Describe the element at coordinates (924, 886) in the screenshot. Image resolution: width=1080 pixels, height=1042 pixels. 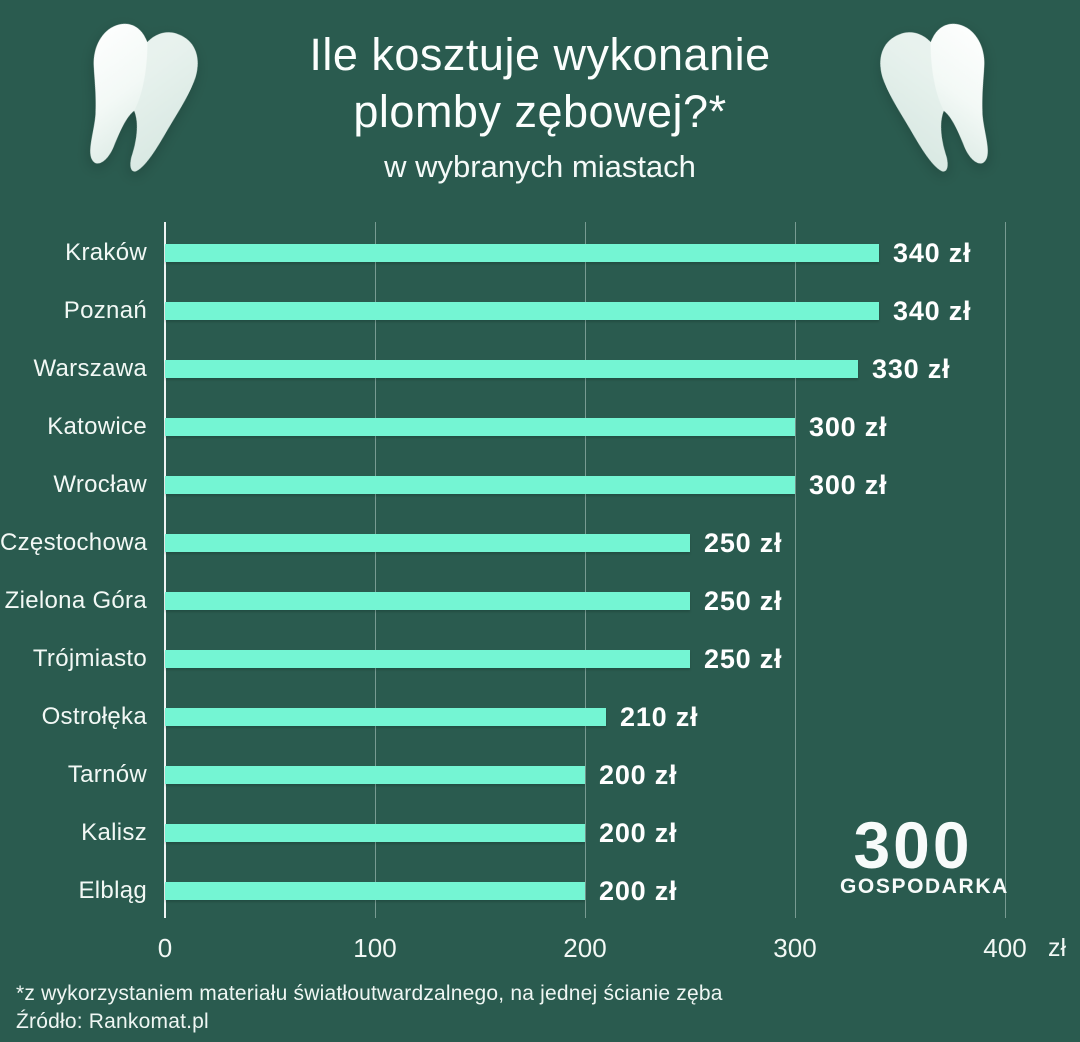
I see `logo-name: GOSPODARKA` at that location.